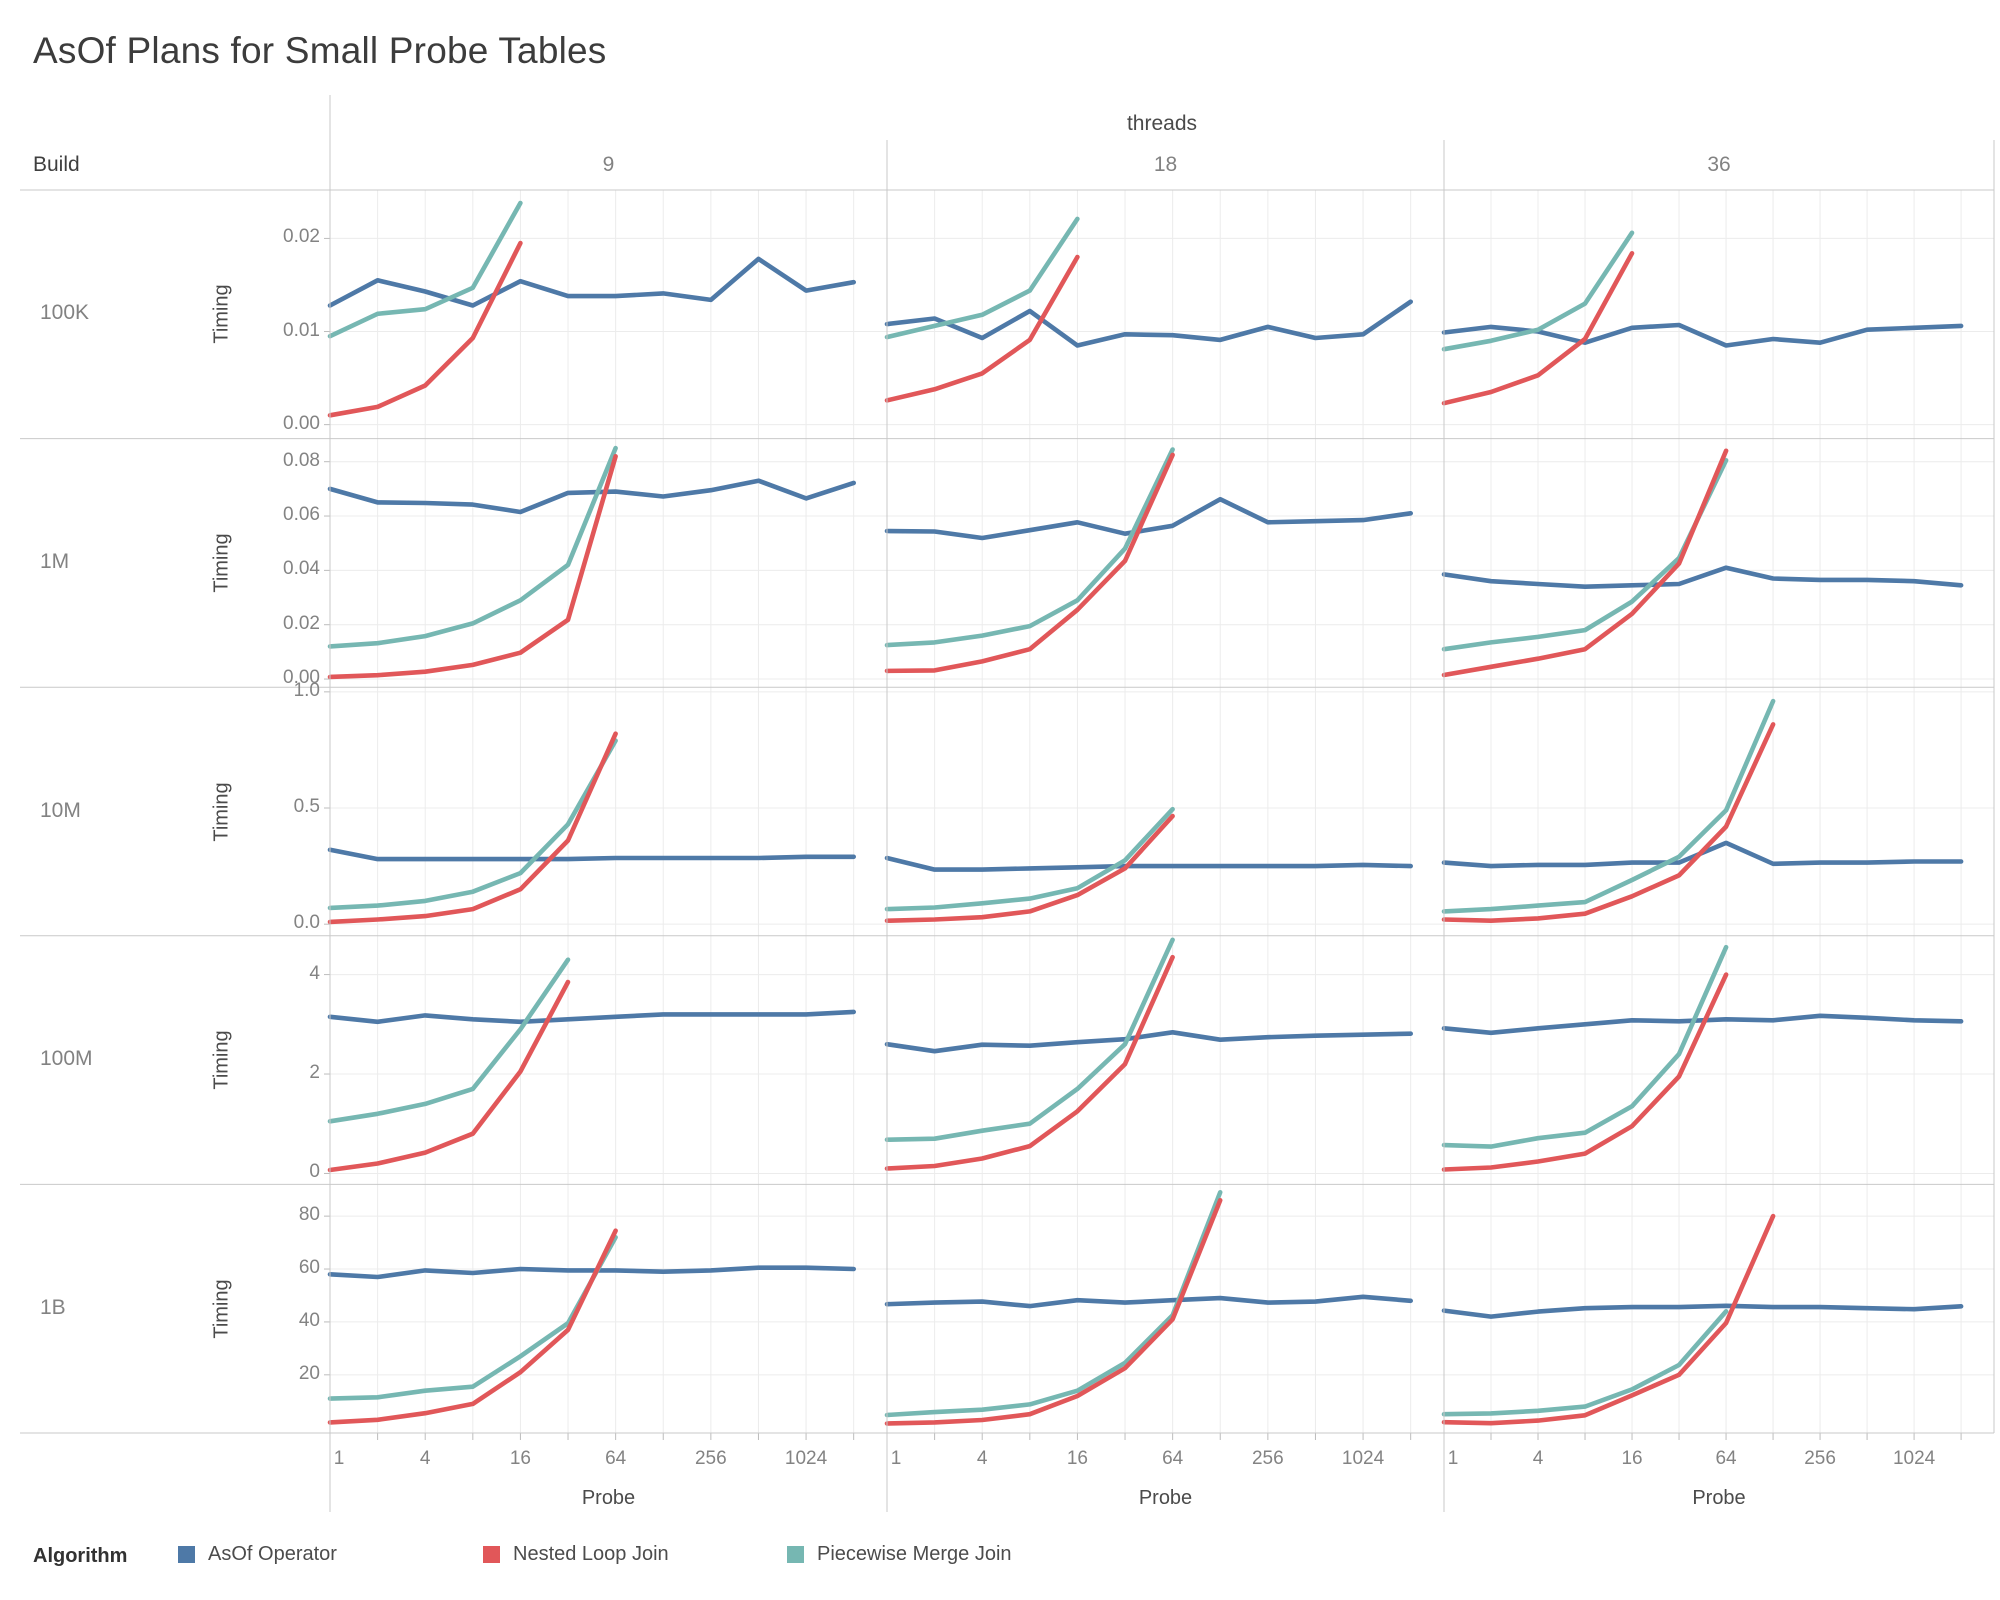 The image size is (2000, 1600). Describe the element at coordinates (1162, 123) in the screenshot. I see `facet-column-axis-title: threads` at that location.